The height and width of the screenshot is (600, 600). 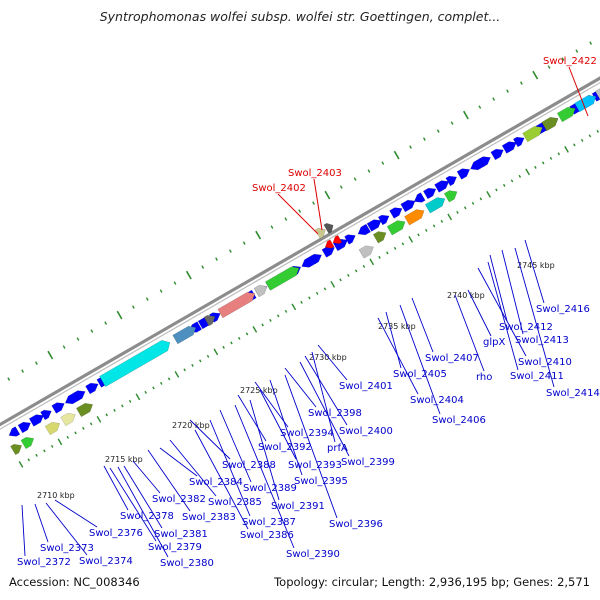 What do you see at coordinates (307, 433) in the screenshot?
I see `gene-label: Swol_2394` at bounding box center [307, 433].